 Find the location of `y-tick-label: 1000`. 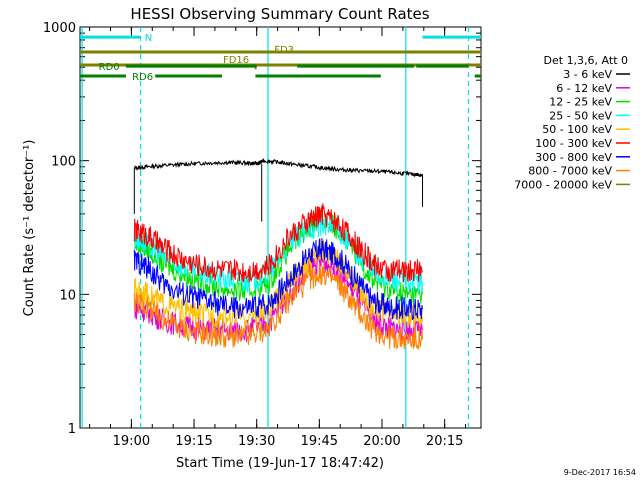

y-tick-label: 1000 is located at coordinates (59, 28).